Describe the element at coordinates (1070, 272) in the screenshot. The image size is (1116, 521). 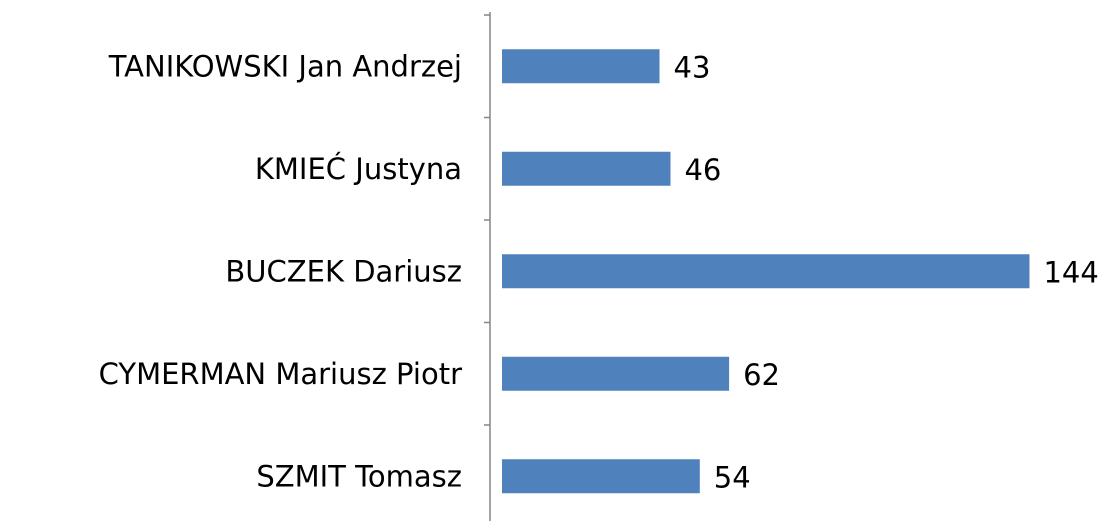
I see `value-label: 144` at that location.